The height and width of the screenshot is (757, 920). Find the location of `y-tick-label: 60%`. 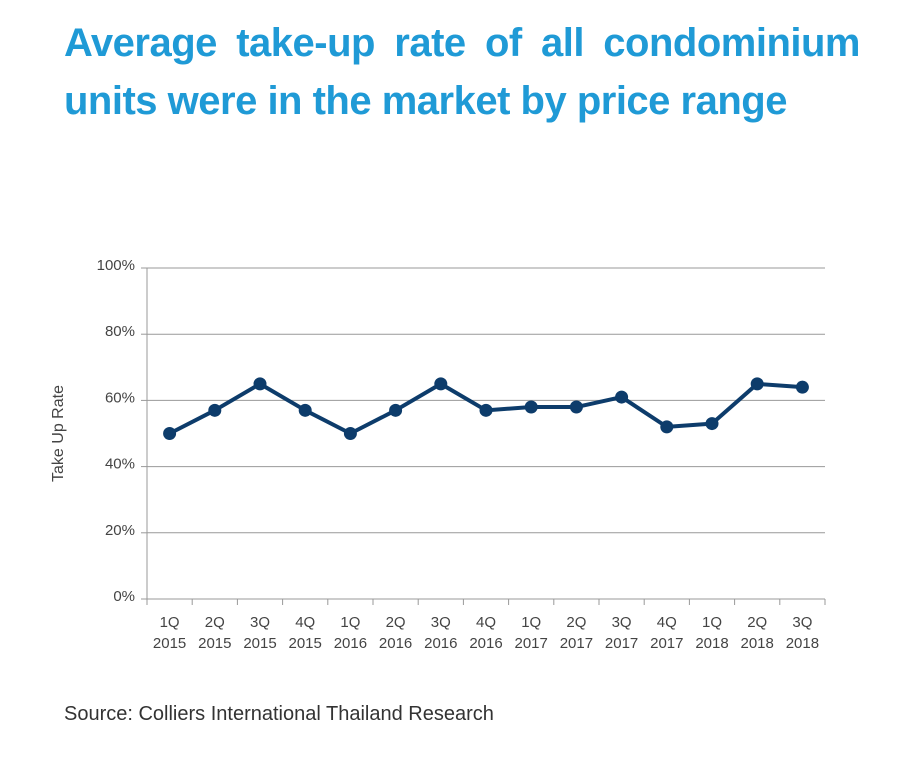

y-tick-label: 60% is located at coordinates (120, 397).